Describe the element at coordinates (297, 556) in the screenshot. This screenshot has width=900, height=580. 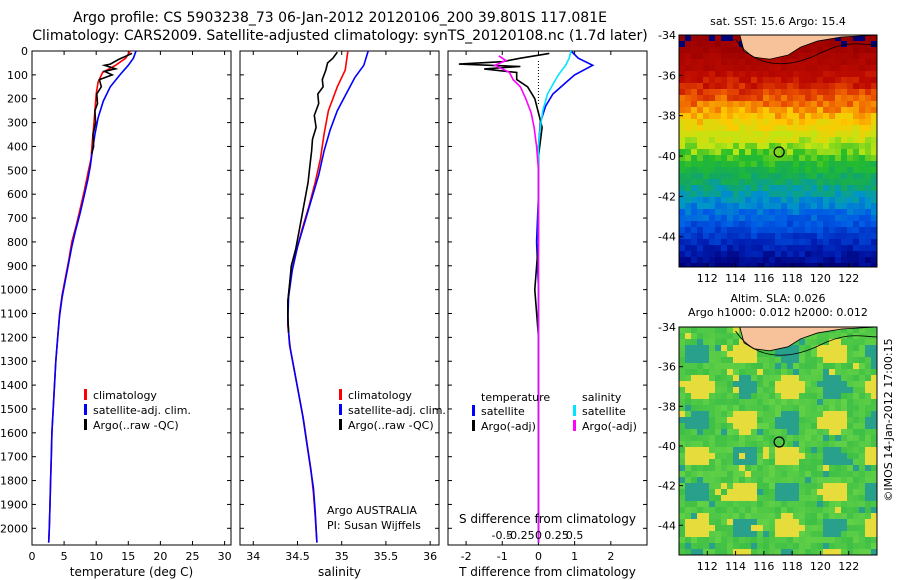
I see `x-tick-label: 34.5` at that location.